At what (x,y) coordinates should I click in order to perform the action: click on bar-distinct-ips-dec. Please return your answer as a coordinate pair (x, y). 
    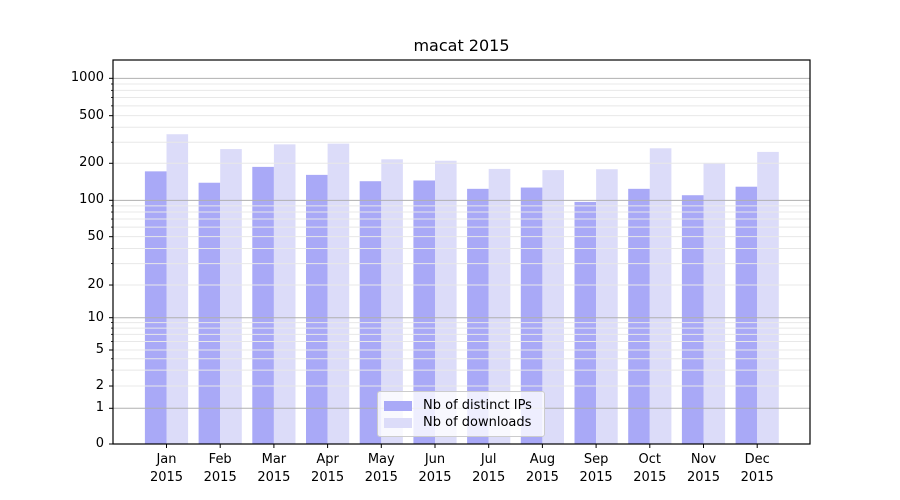
    Looking at the image, I should click on (746, 315).